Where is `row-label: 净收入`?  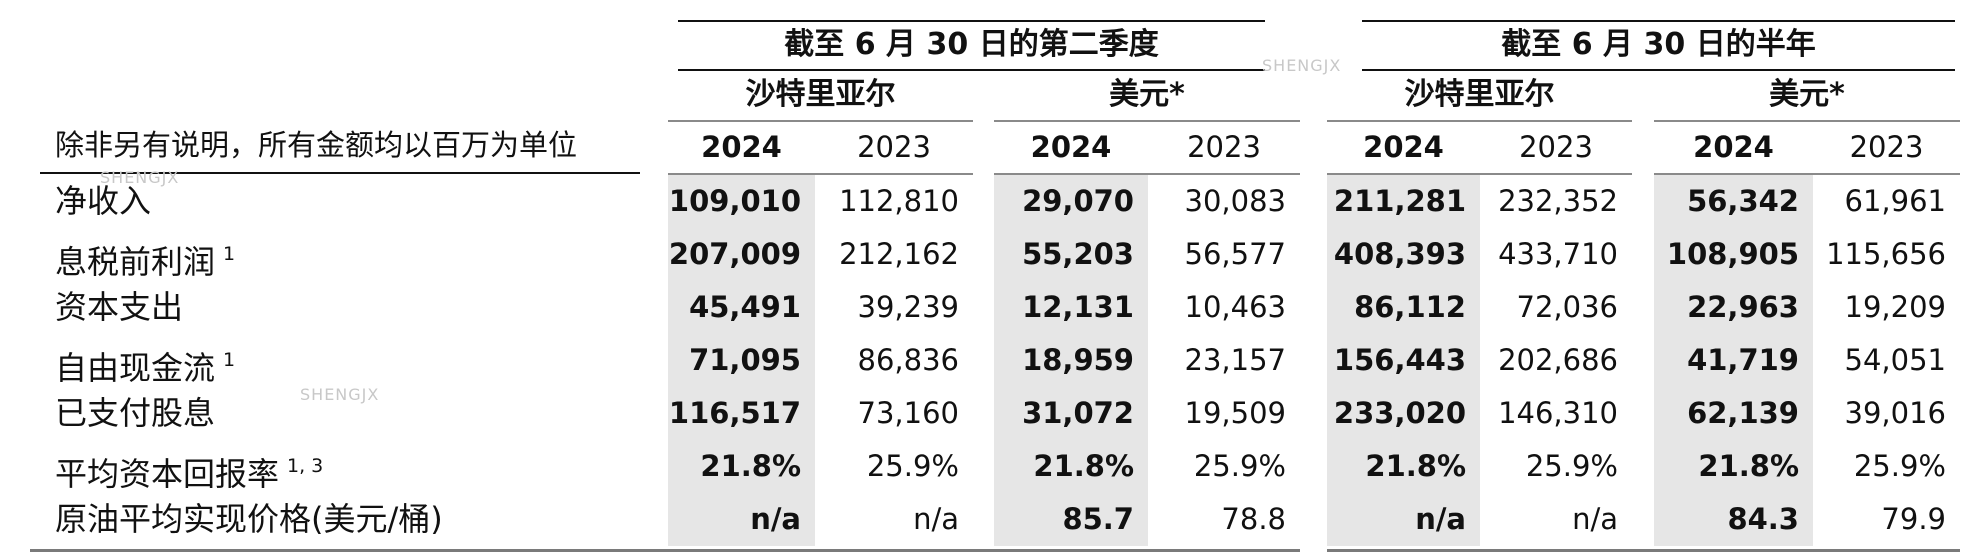 row-label: 净收入 is located at coordinates (103, 201).